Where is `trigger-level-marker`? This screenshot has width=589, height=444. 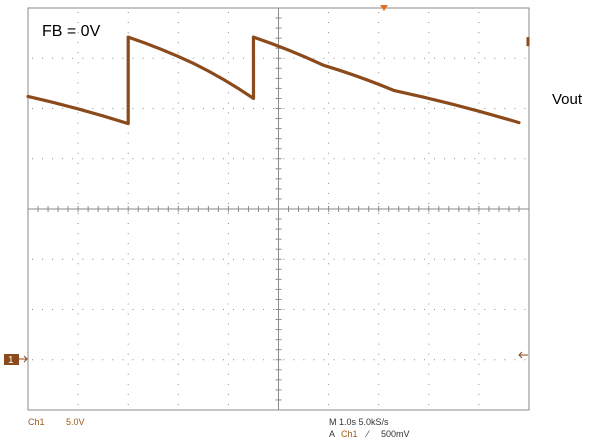
trigger-level-marker is located at coordinates (523, 355).